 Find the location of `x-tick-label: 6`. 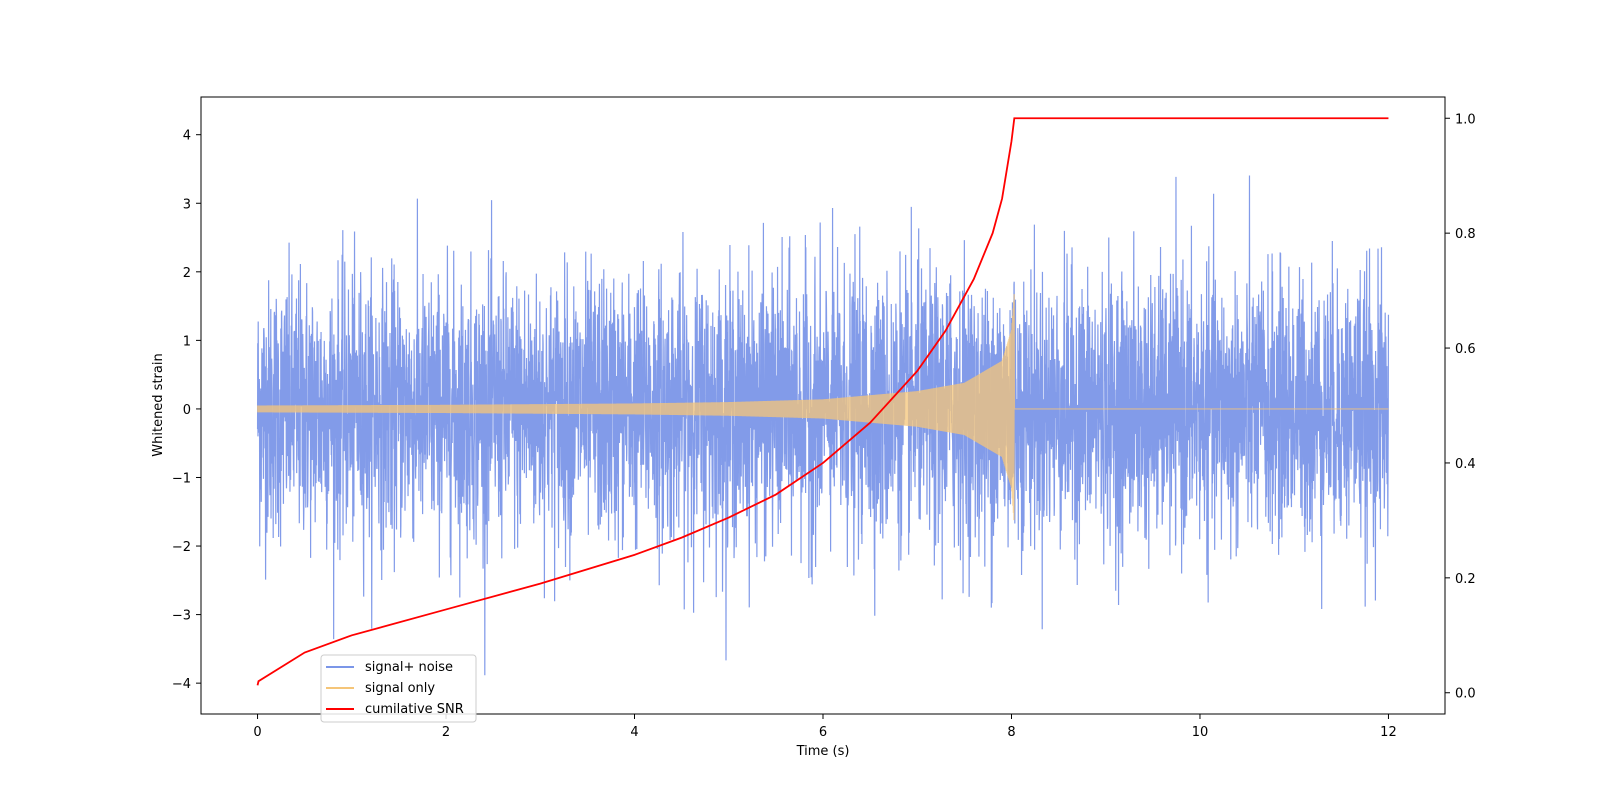

x-tick-label: 6 is located at coordinates (823, 732).